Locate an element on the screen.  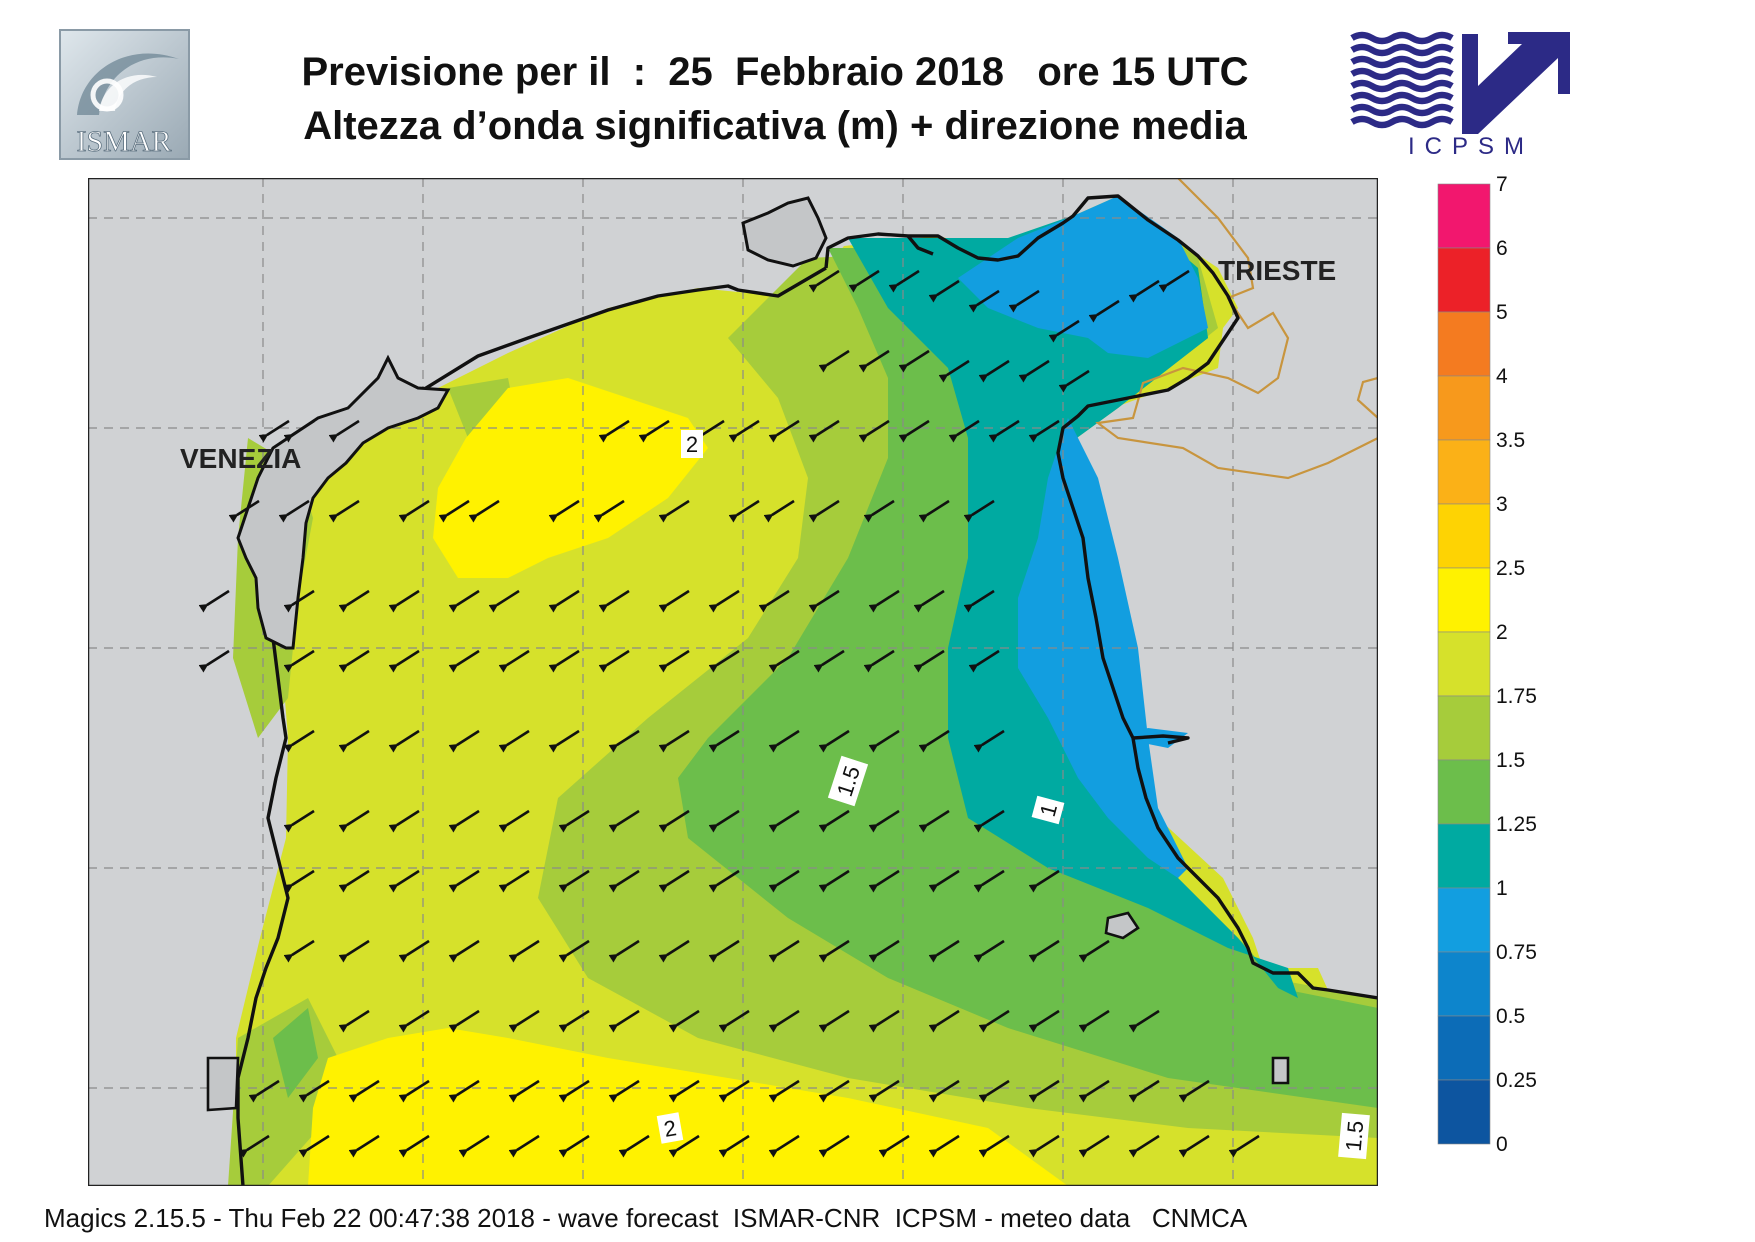
legend-tick-label: 3 is located at coordinates (1502, 504).